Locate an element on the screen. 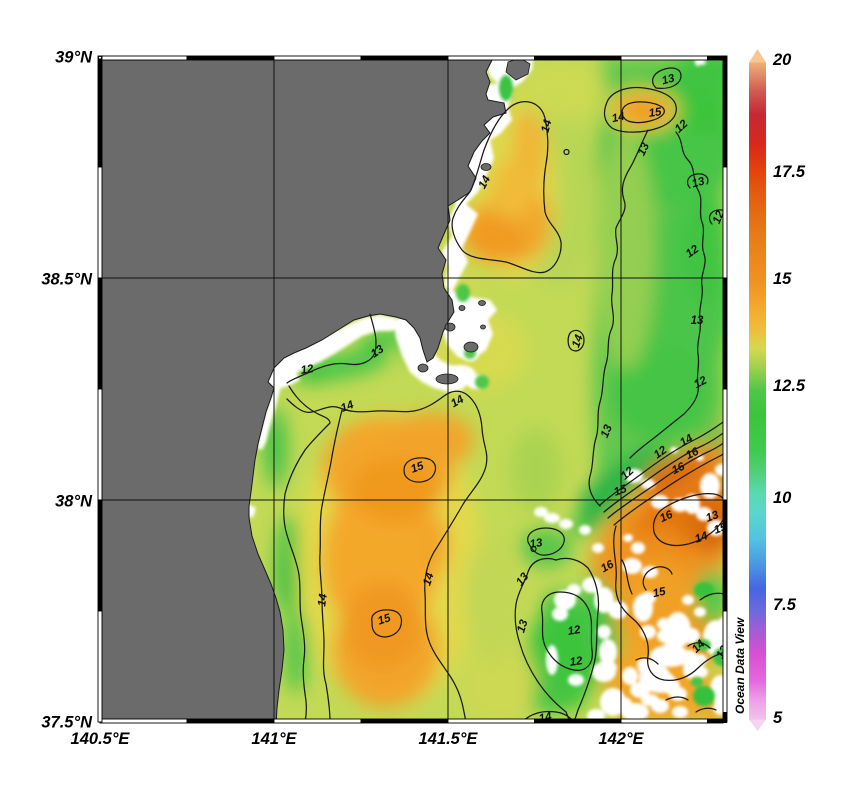 This screenshot has width=864, height=798. svg-text: 37.5°N is located at coordinates (67, 723).